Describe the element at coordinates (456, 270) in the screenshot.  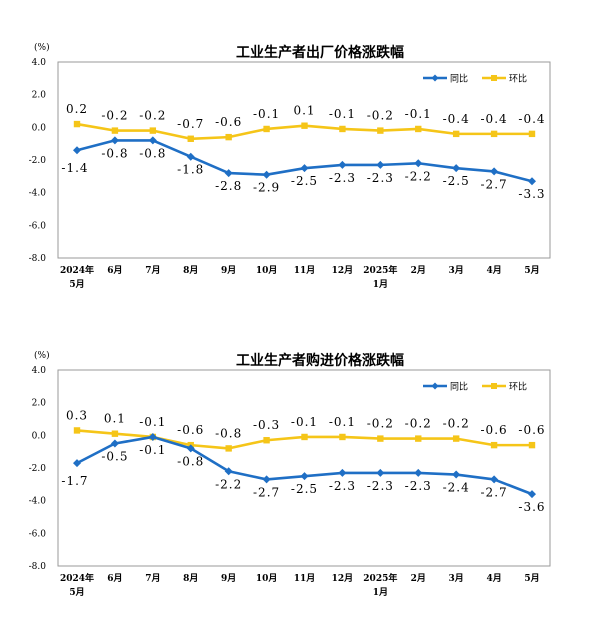
I see `chart1-x-tick-label: 3月` at that location.